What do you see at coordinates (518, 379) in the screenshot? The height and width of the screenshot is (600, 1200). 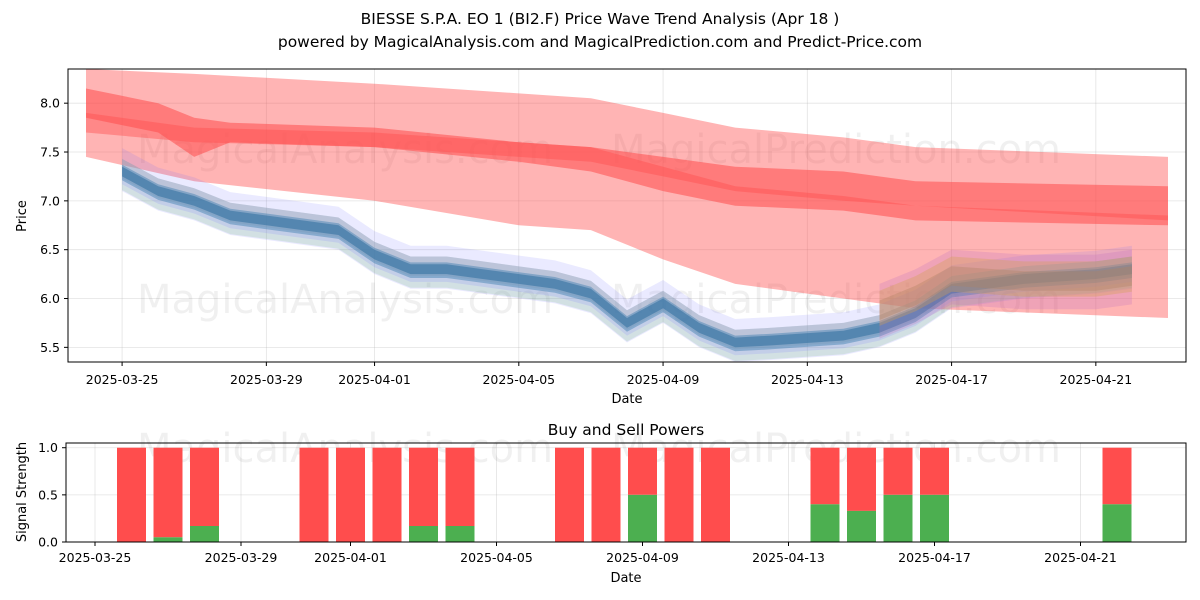 I see `price-x-tick-label: 2025-04-05` at bounding box center [518, 379].